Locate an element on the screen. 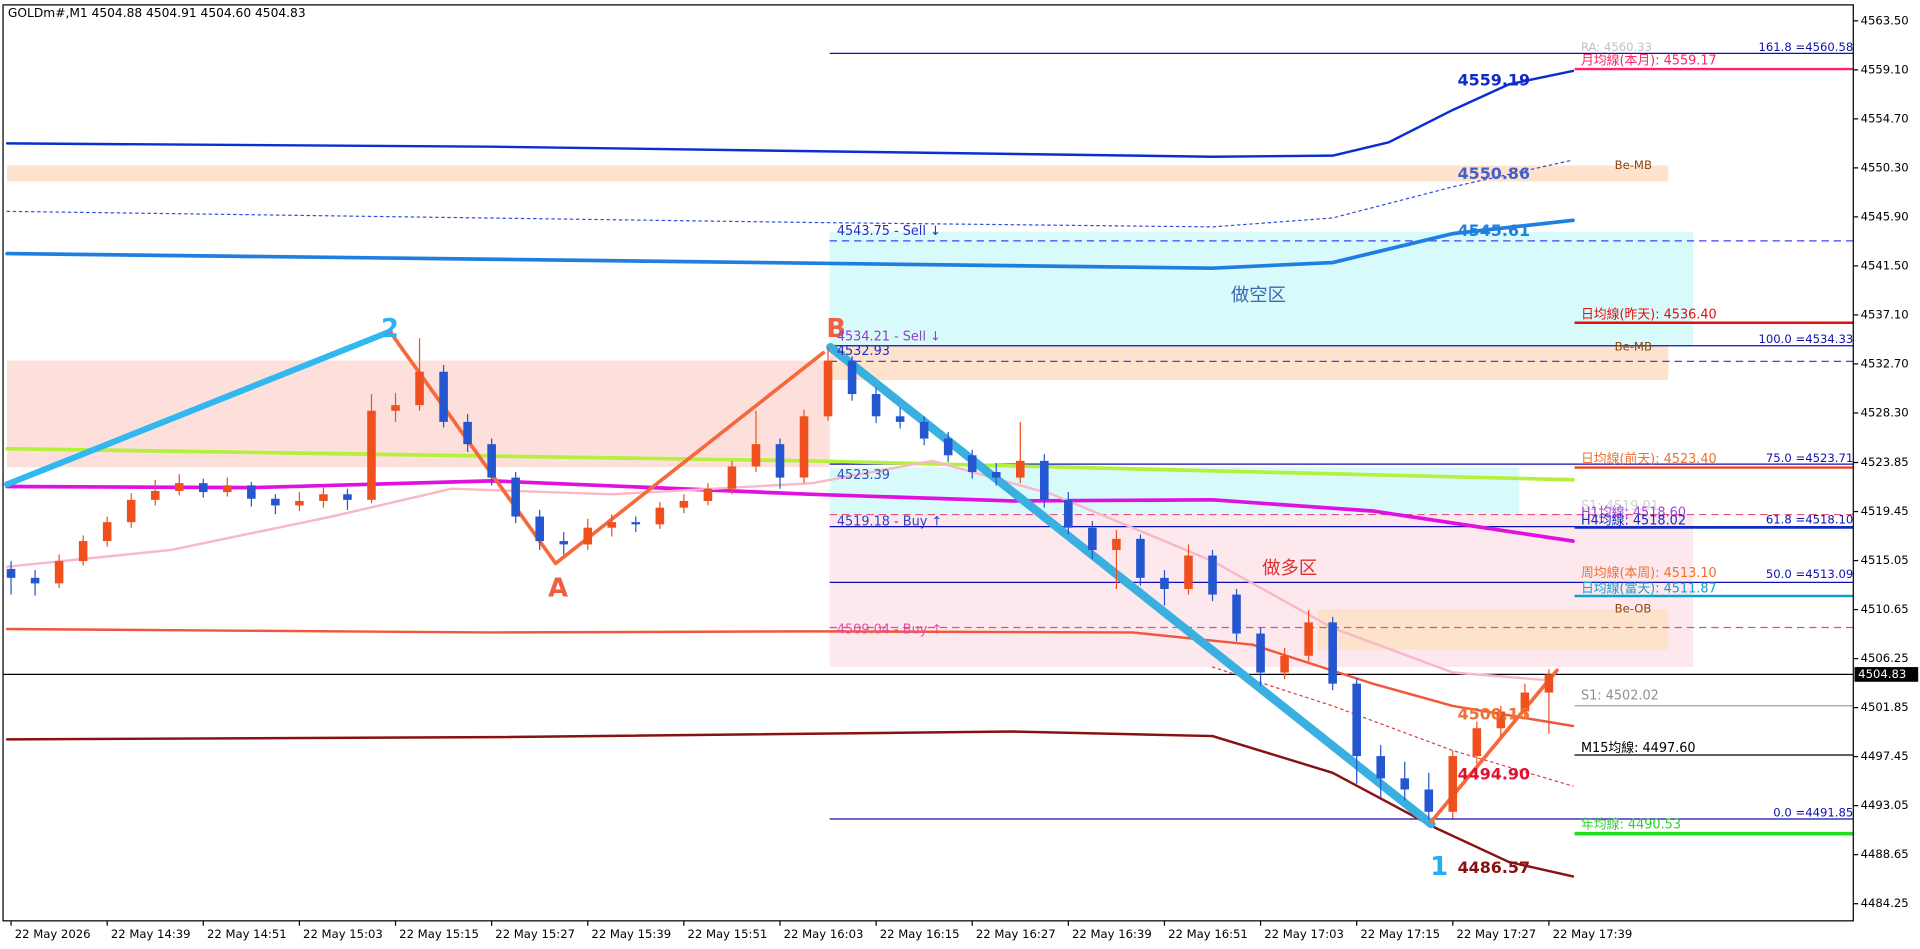  annotation: 日均線(當天): 4511.87 is located at coordinates (1649, 588).